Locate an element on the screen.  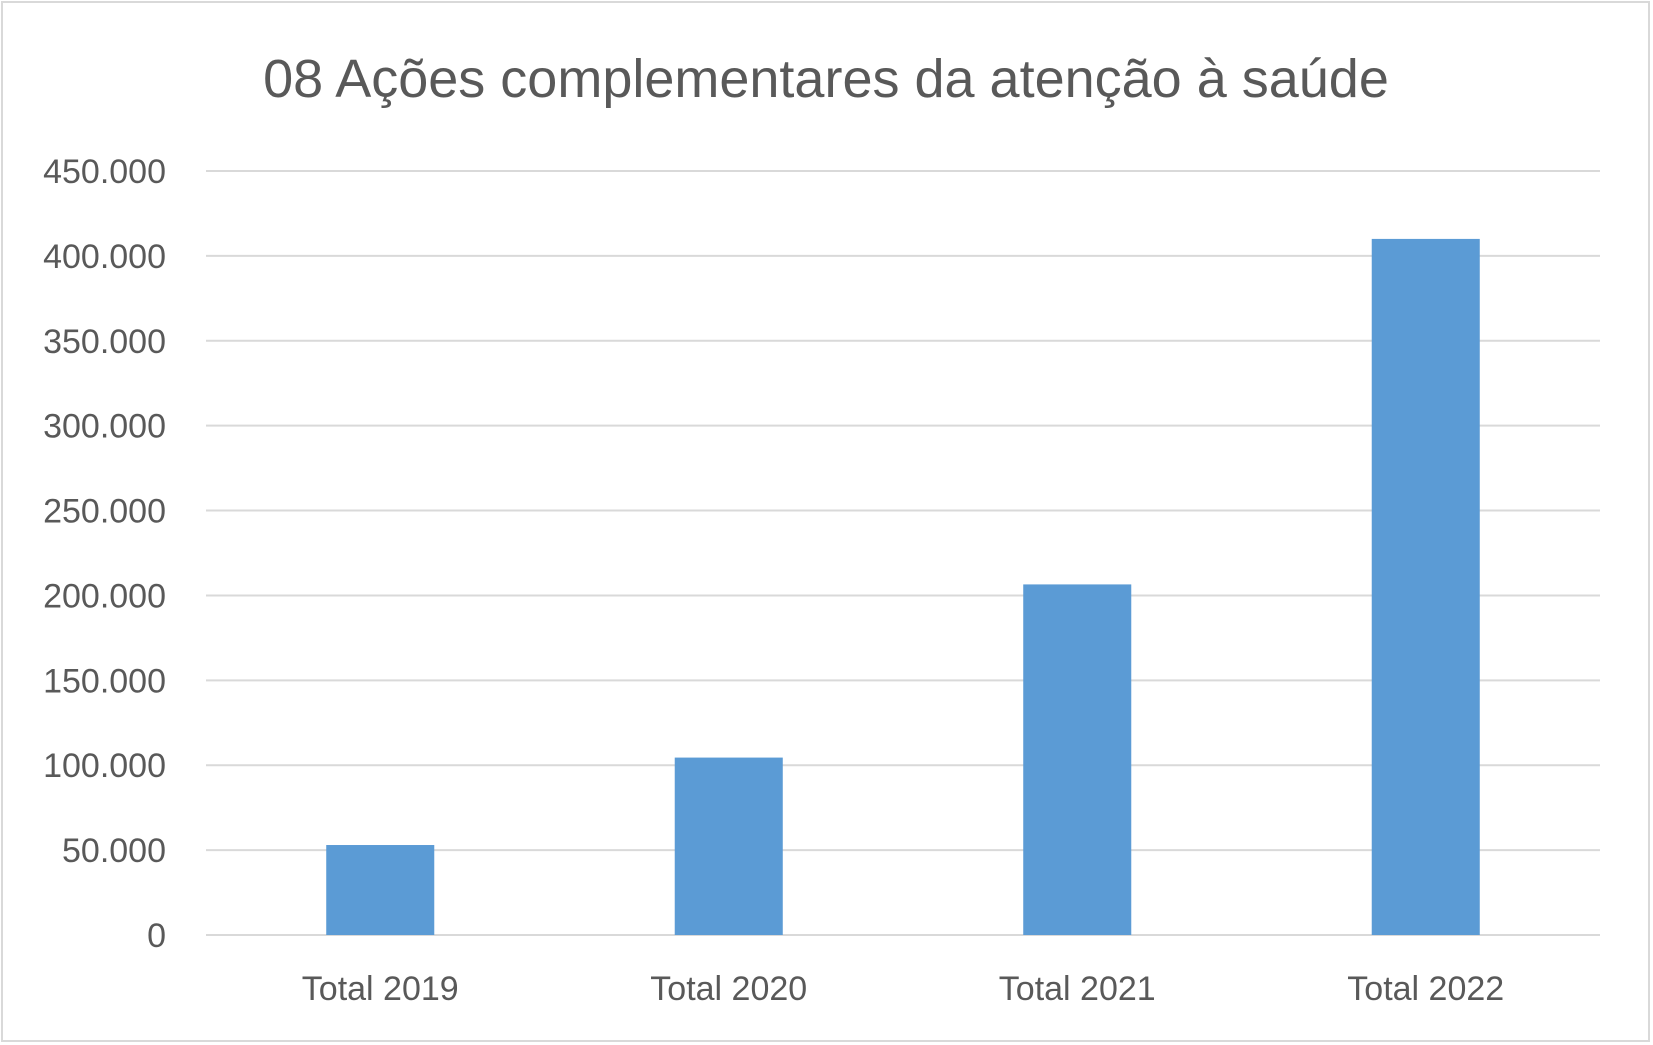
bar-total-2019 is located at coordinates (380, 890).